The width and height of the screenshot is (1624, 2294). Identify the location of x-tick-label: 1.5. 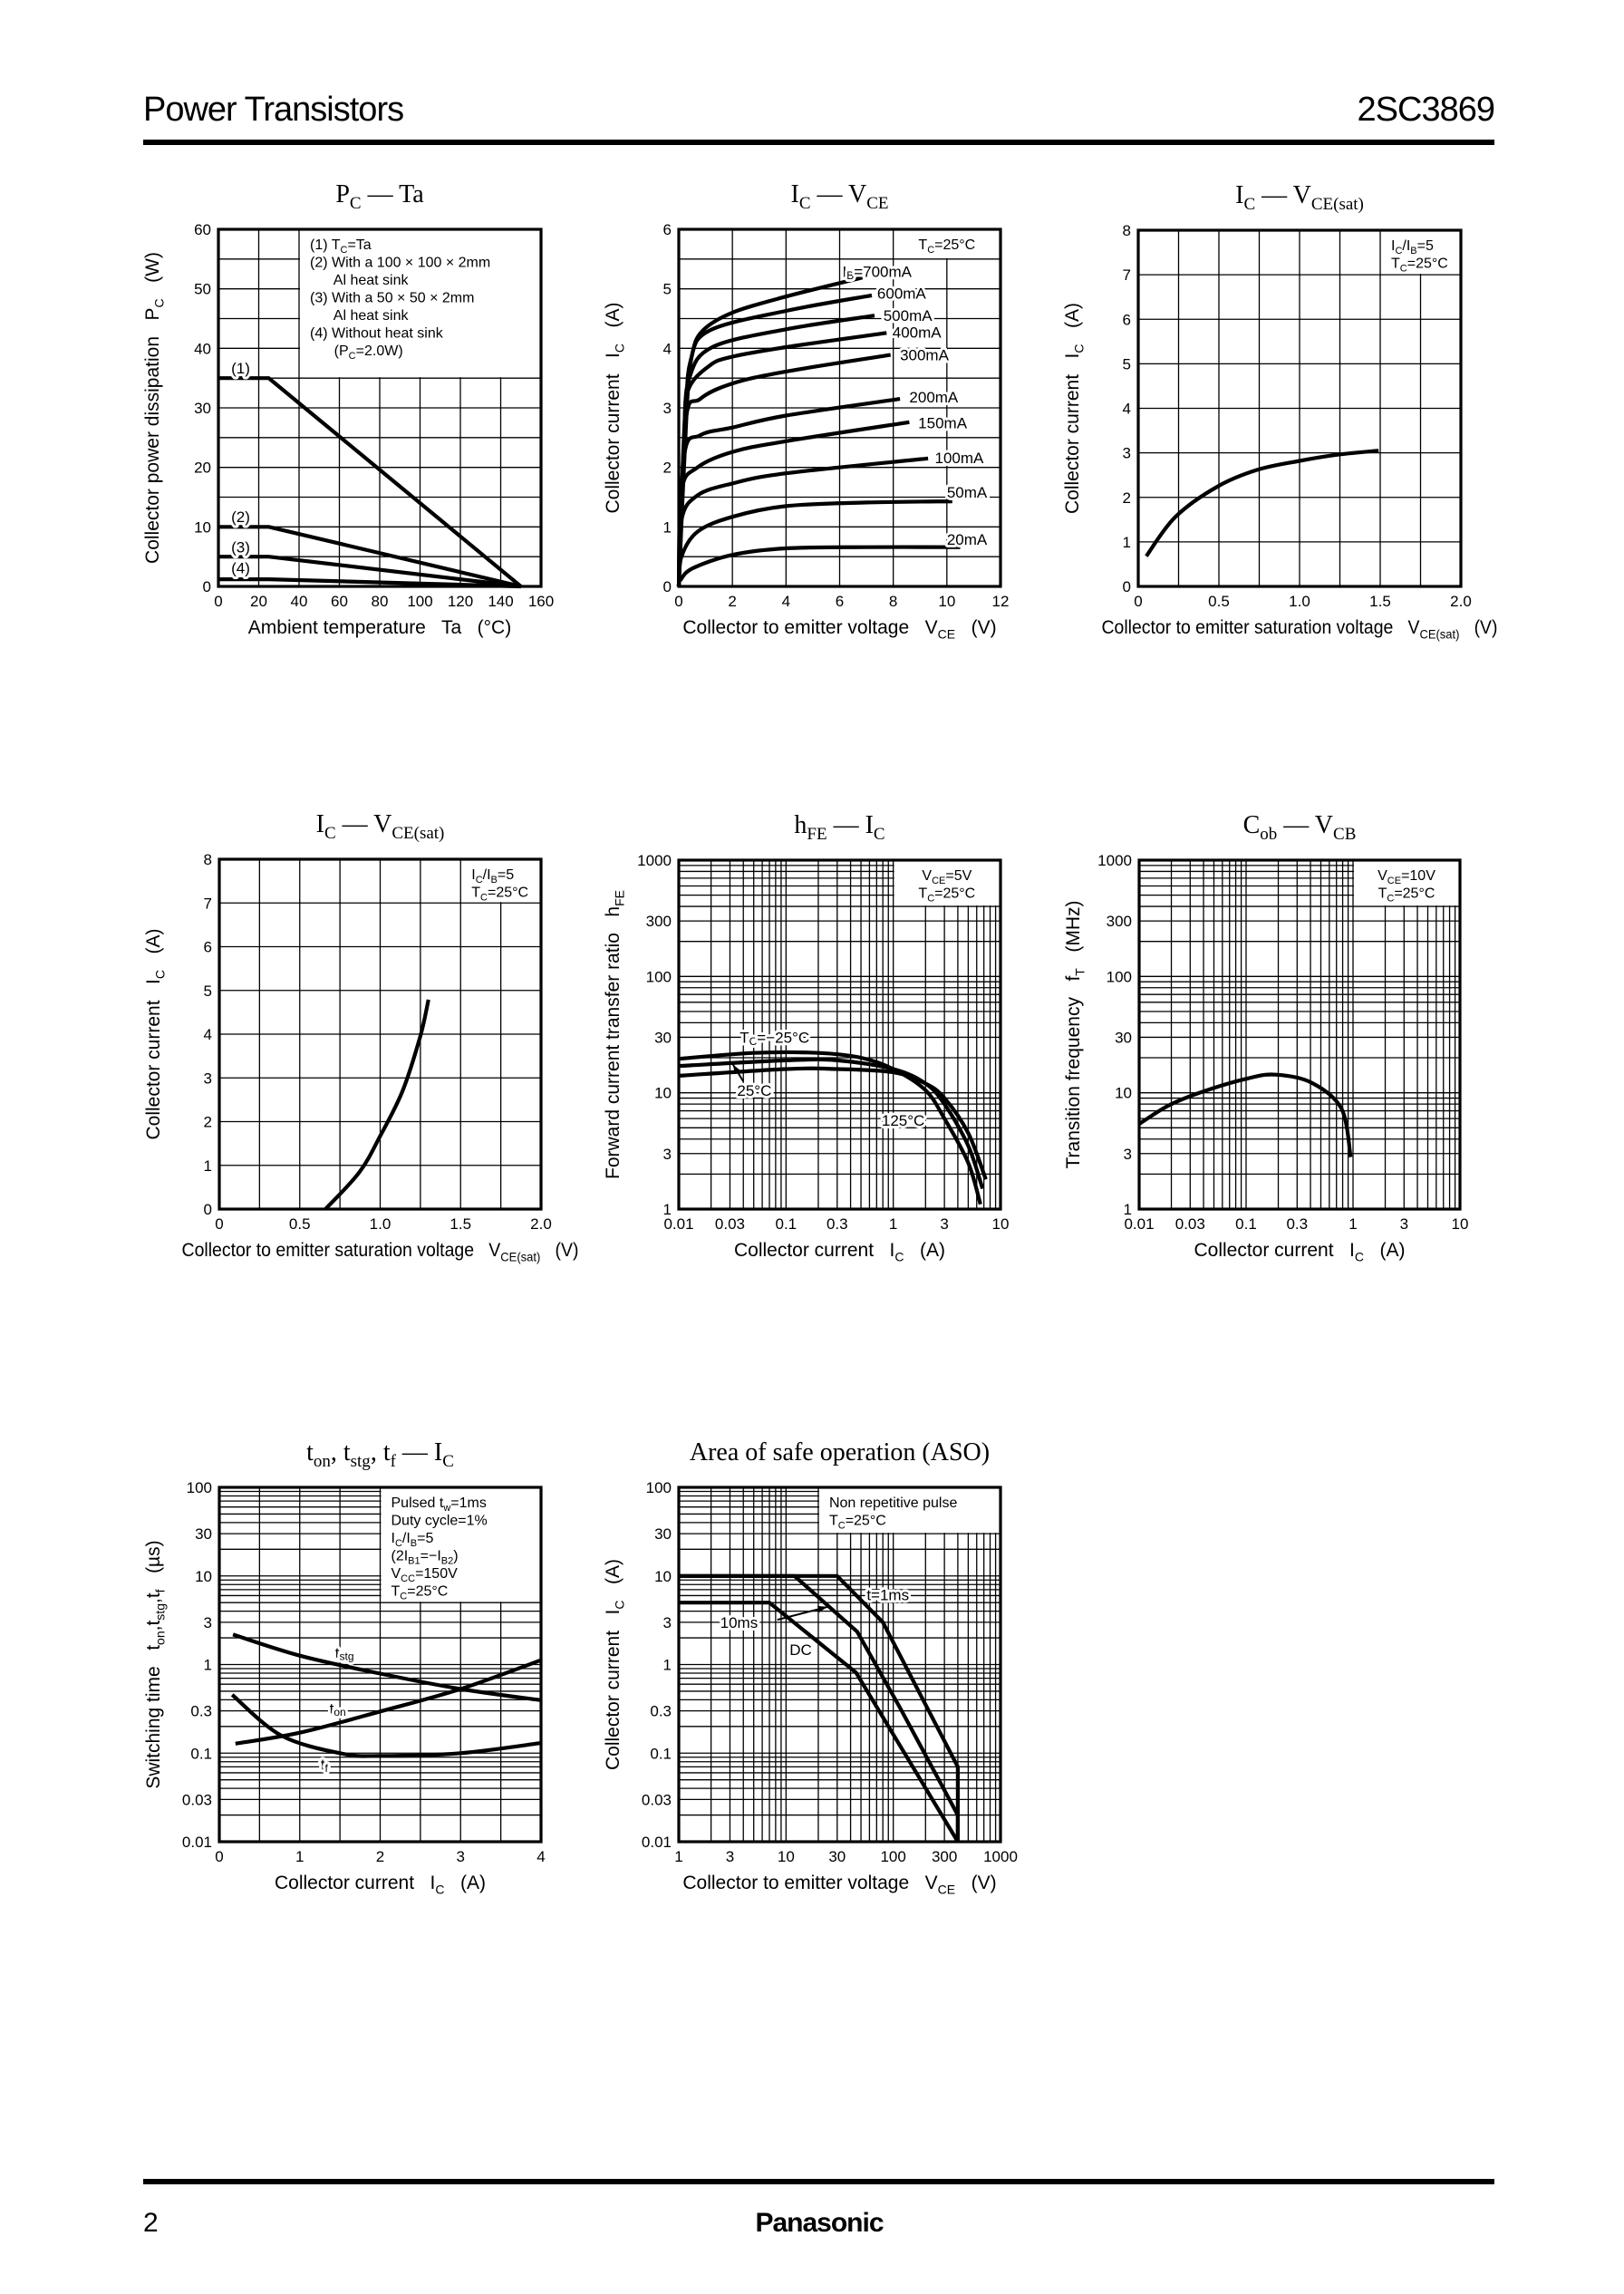
(1380, 601).